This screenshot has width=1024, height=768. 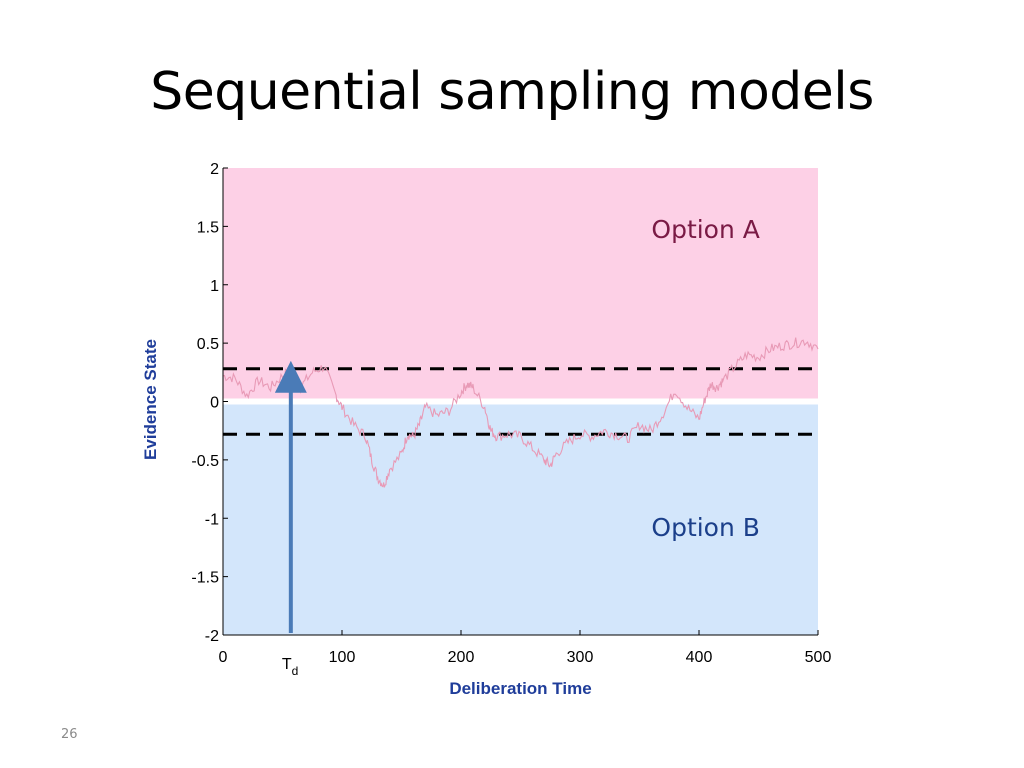 What do you see at coordinates (520, 688) in the screenshot?
I see `x-axis-title: Deliberation Time` at bounding box center [520, 688].